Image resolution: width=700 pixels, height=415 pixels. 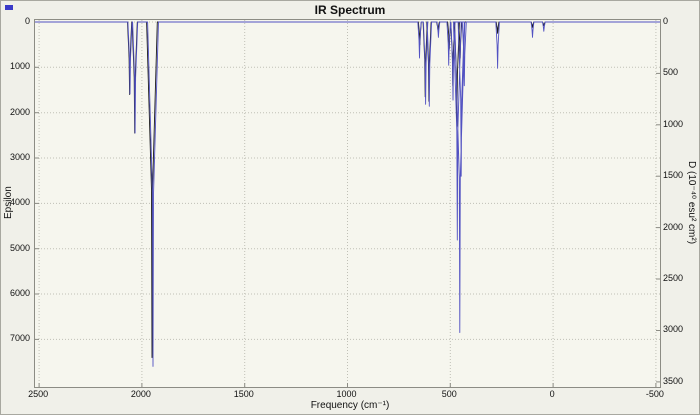 I want to click on xtick-label: 0, so click(x=552, y=394).